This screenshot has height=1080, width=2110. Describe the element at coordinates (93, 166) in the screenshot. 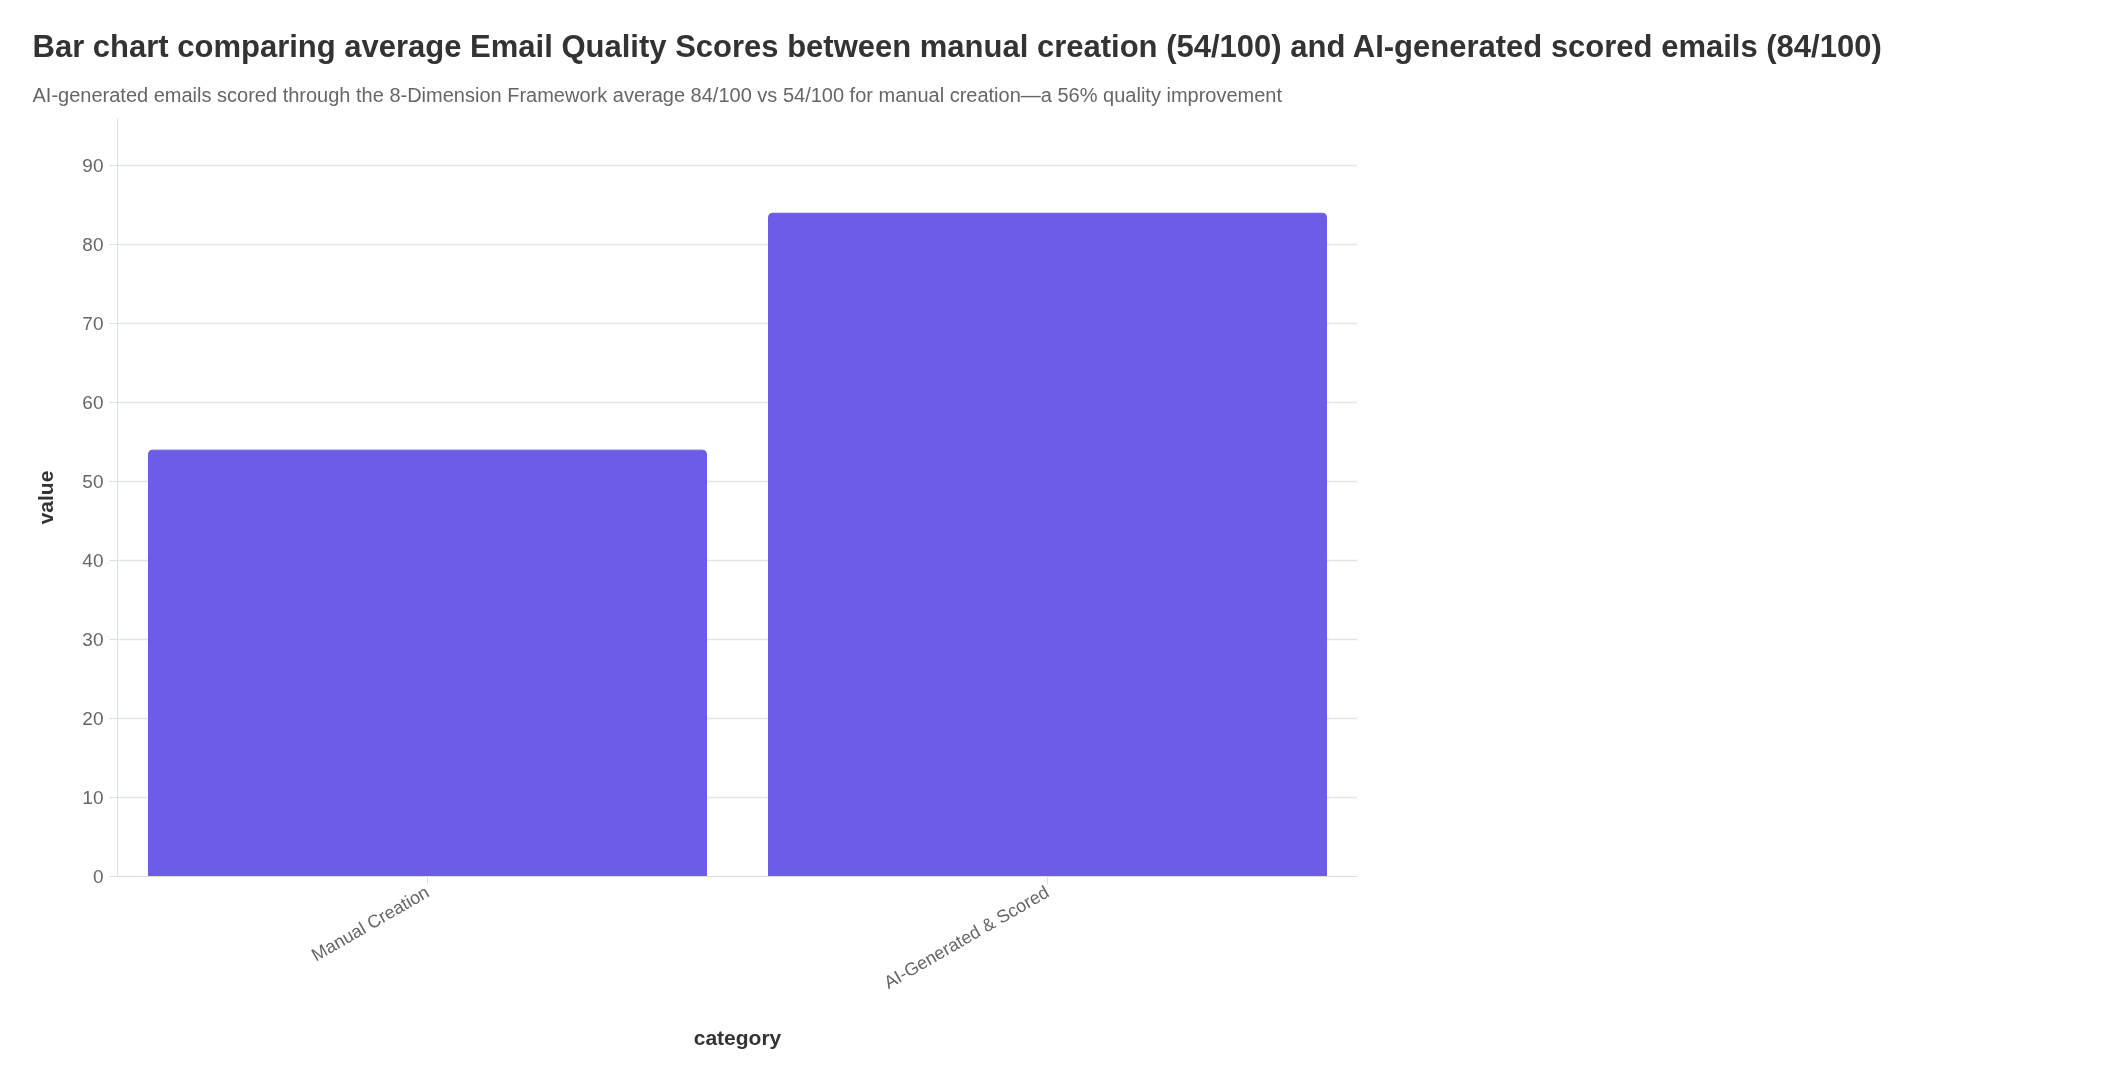

I see `y-tick-label: 90` at that location.